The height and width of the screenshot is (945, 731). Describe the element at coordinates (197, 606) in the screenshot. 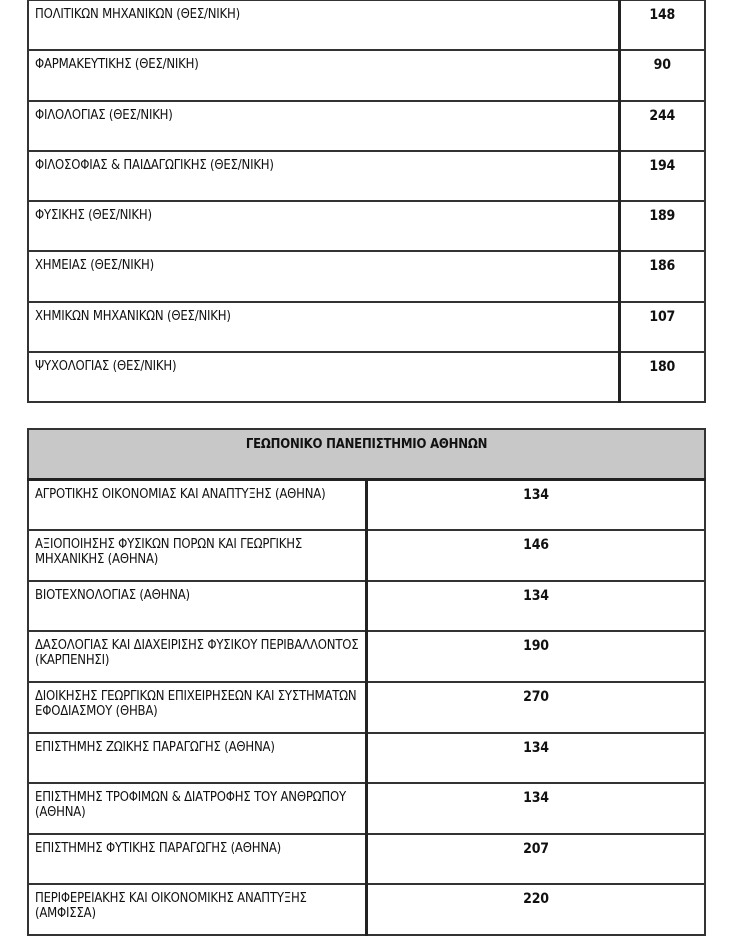

I see `department-name: ΒΙΟΤΕΧΝΟΛΟΓΙΑΣ (ΑΘΗΝΑ)` at that location.